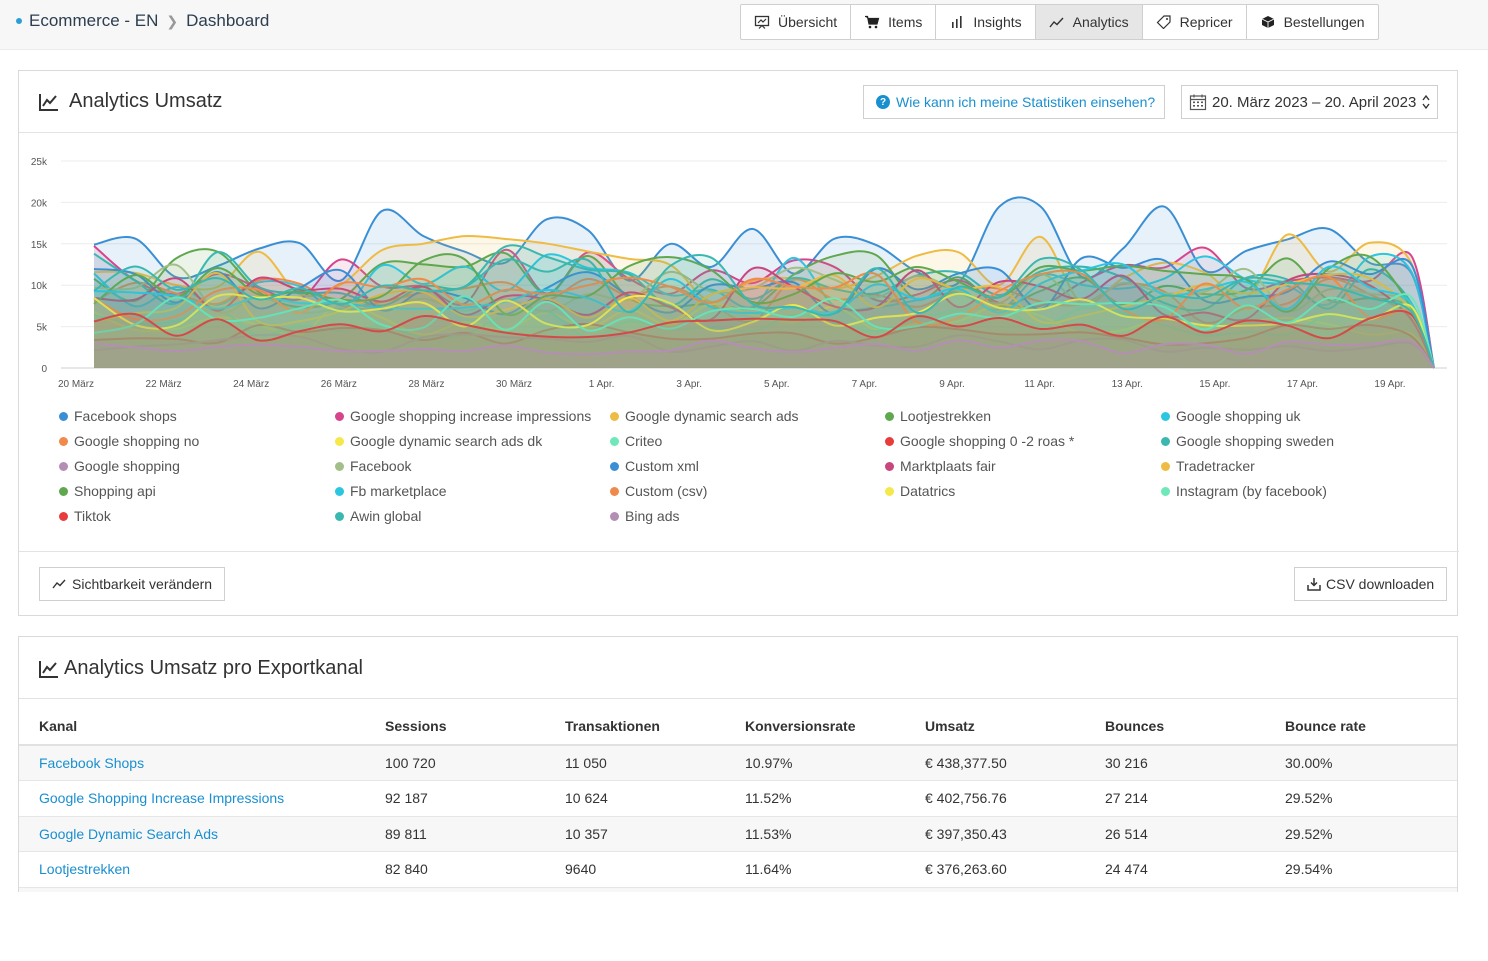 The image size is (1488, 961). I want to click on legend-item: Google shopping, so click(119, 466).